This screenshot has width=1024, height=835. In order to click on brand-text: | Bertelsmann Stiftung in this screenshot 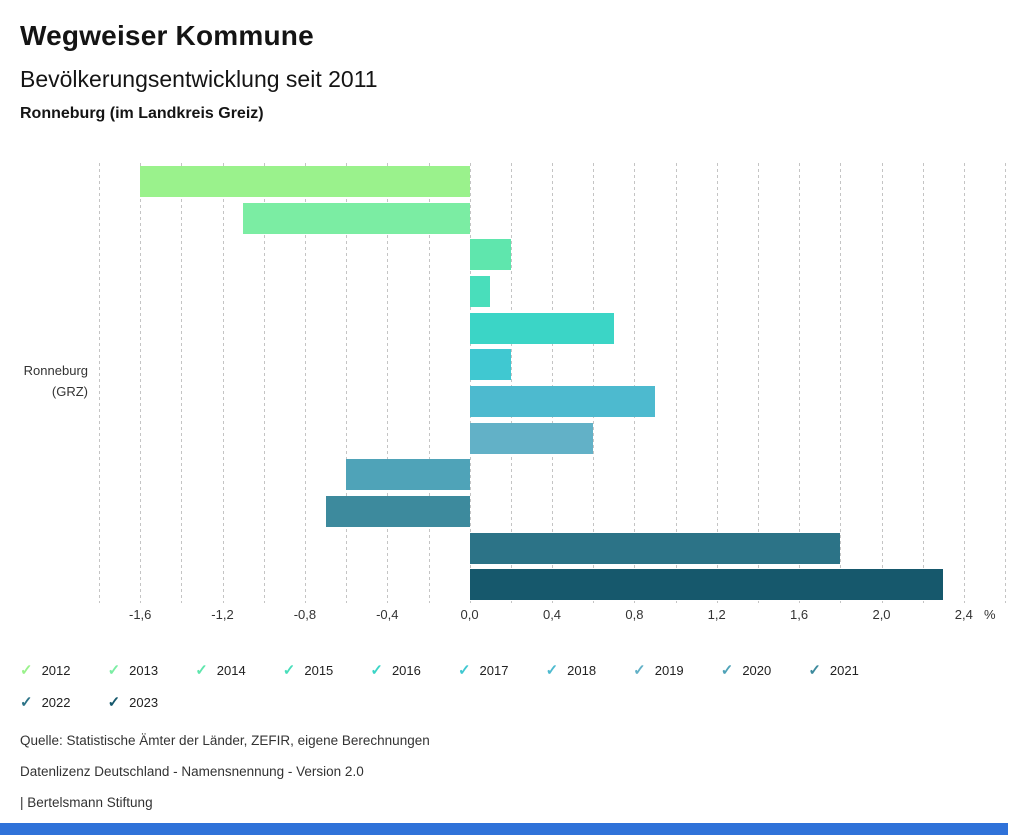, I will do `click(86, 802)`.